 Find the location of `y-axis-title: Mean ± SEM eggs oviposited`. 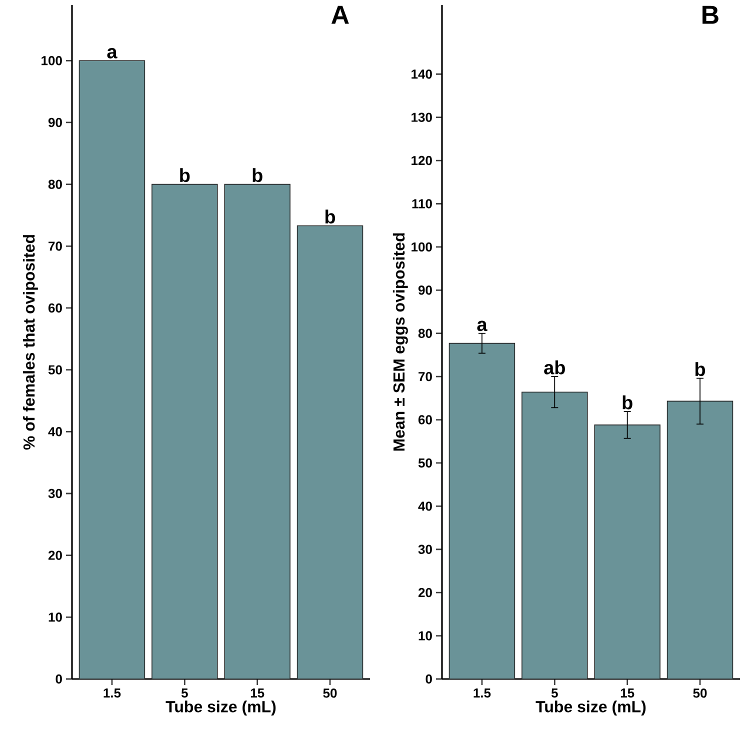

y-axis-title: Mean ± SEM eggs oviposited is located at coordinates (400, 342).